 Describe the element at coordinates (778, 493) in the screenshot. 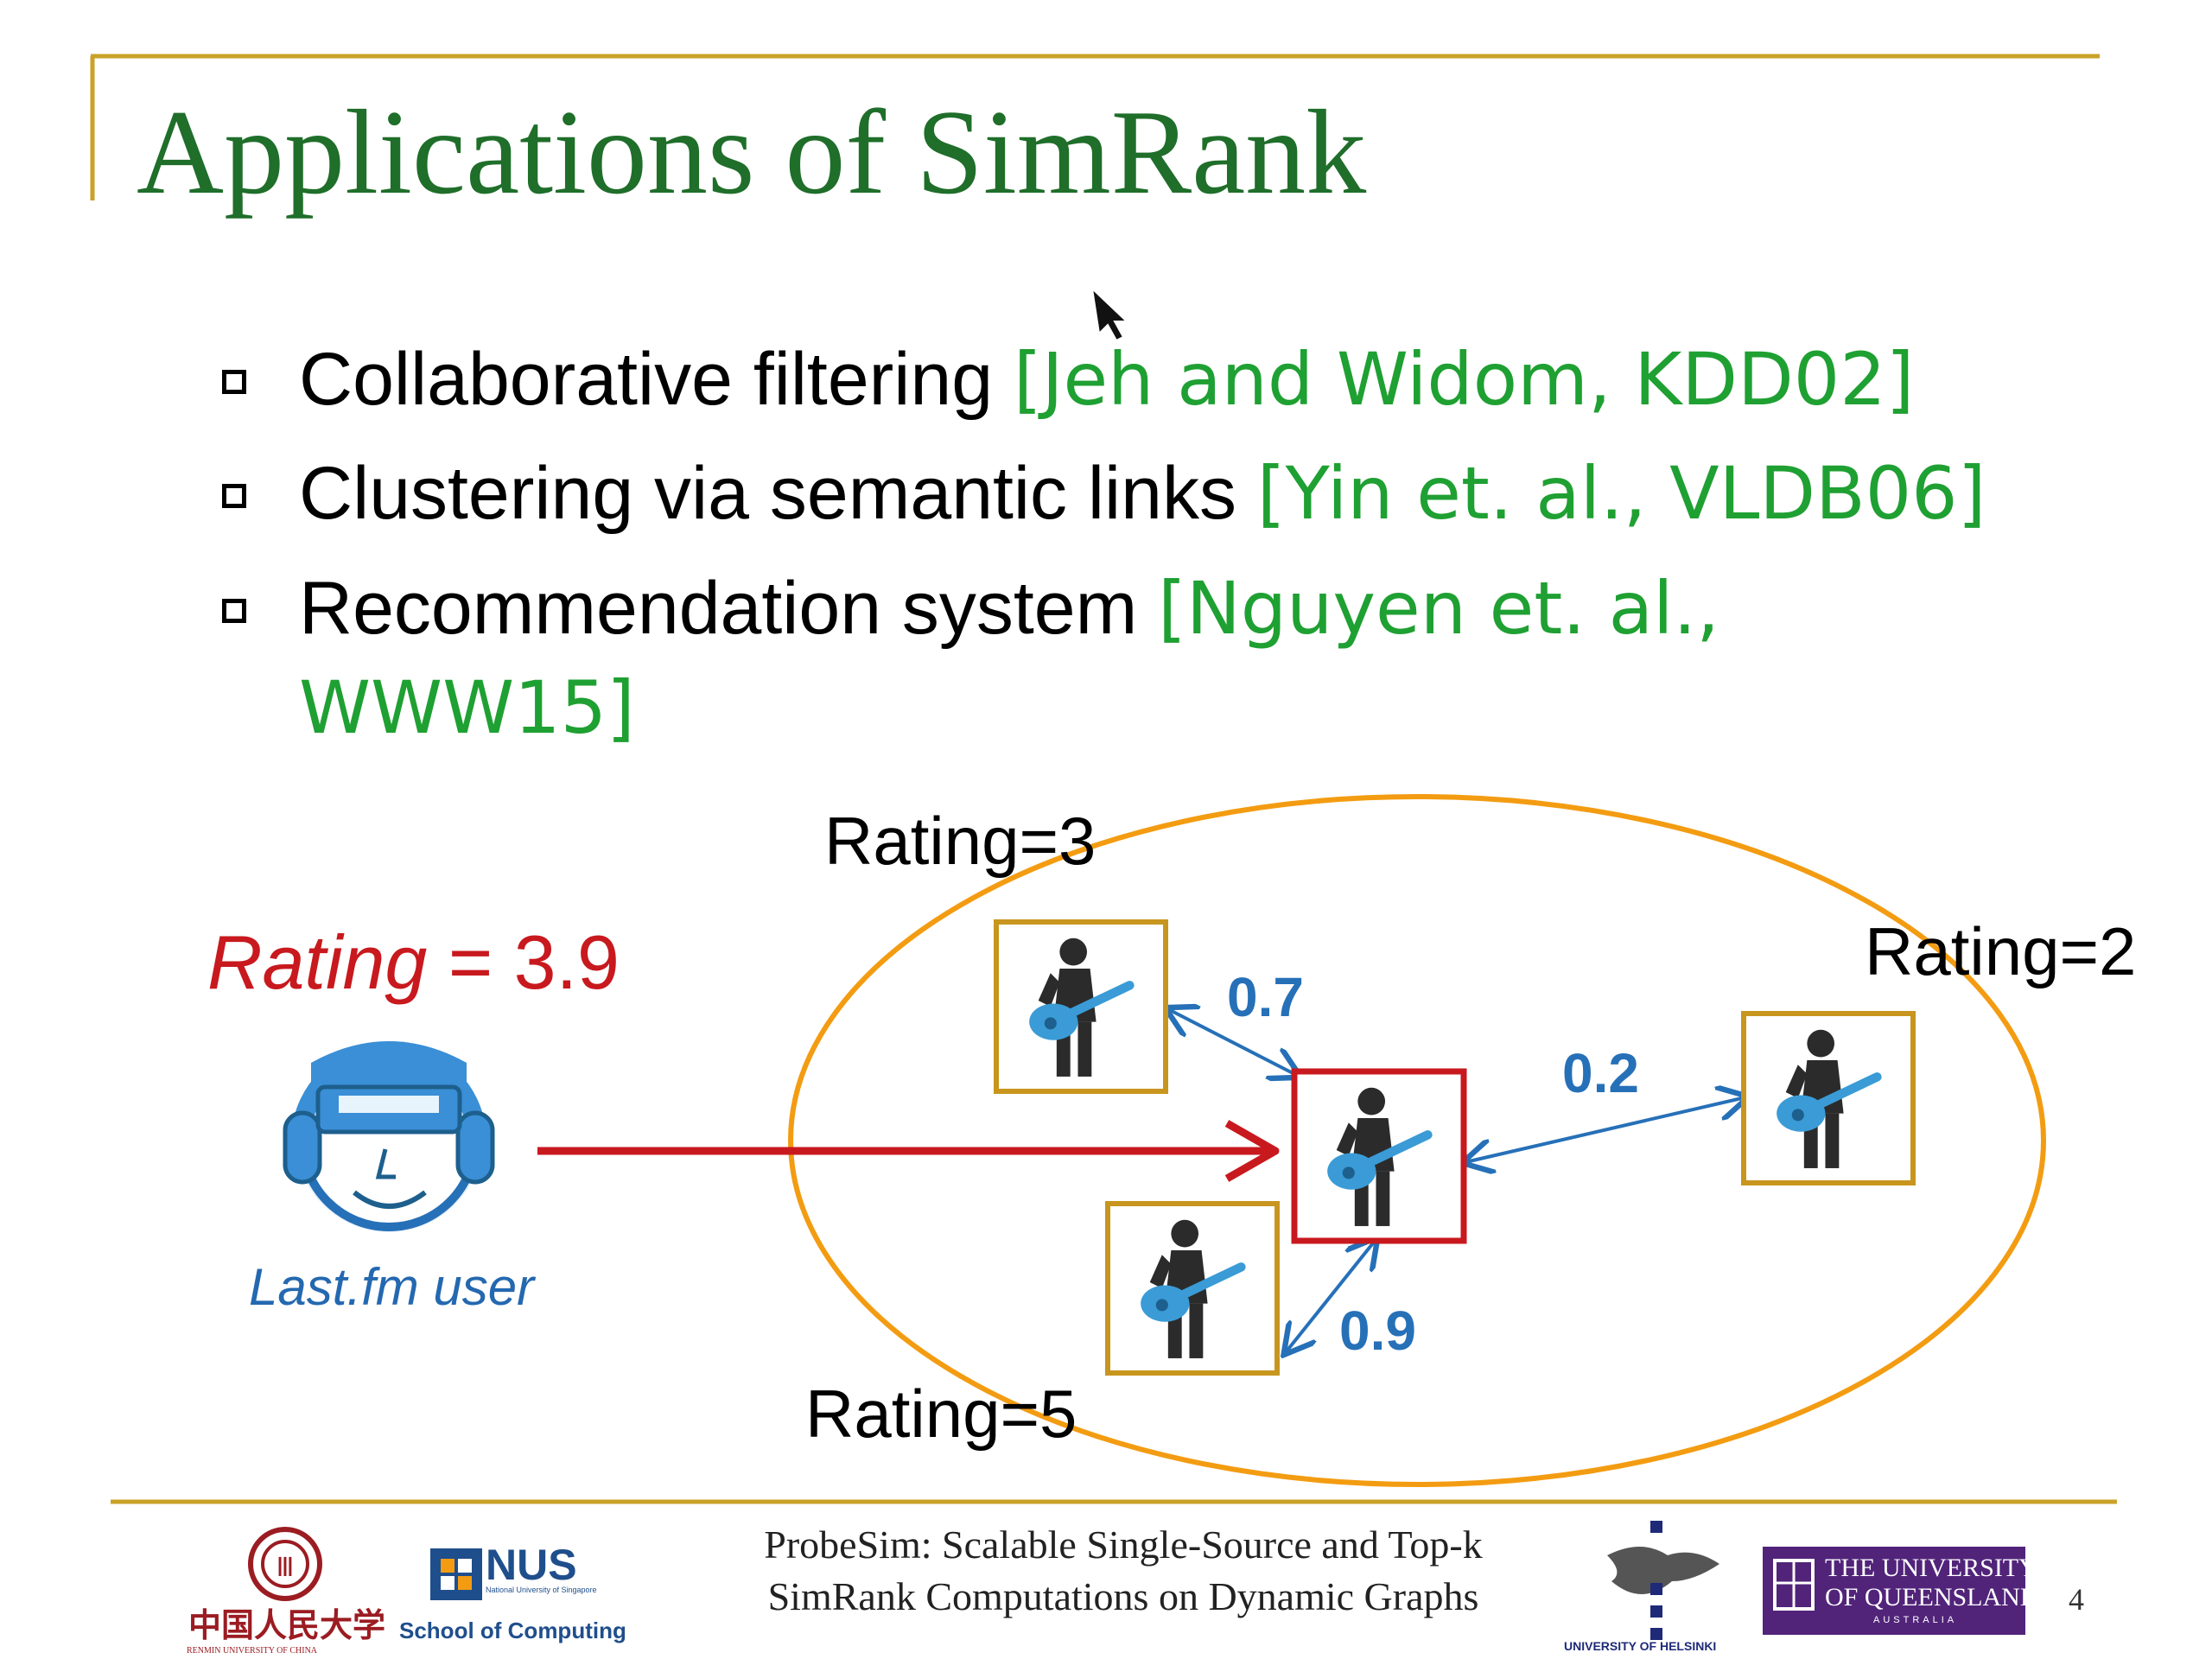

I see `bullet-text: Clustering via semantic links` at that location.